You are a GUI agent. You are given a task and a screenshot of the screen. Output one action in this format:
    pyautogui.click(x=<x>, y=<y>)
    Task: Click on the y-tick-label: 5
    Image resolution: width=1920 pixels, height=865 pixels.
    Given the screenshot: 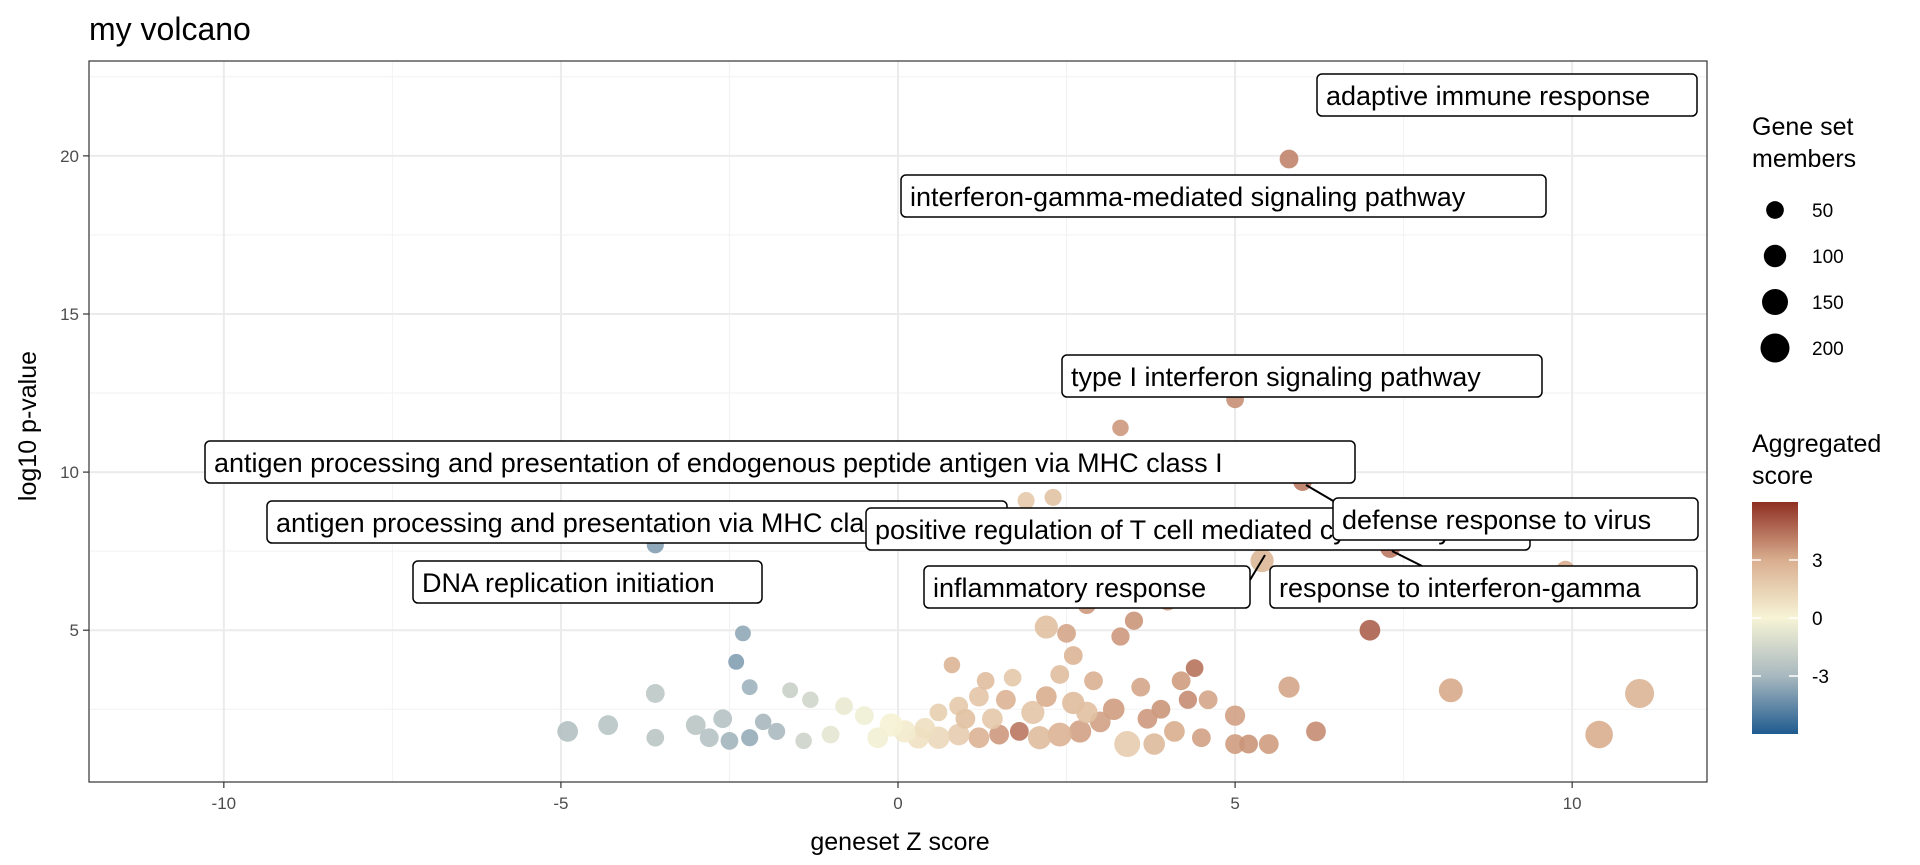 What is the action you would take?
    pyautogui.click(x=74, y=630)
    